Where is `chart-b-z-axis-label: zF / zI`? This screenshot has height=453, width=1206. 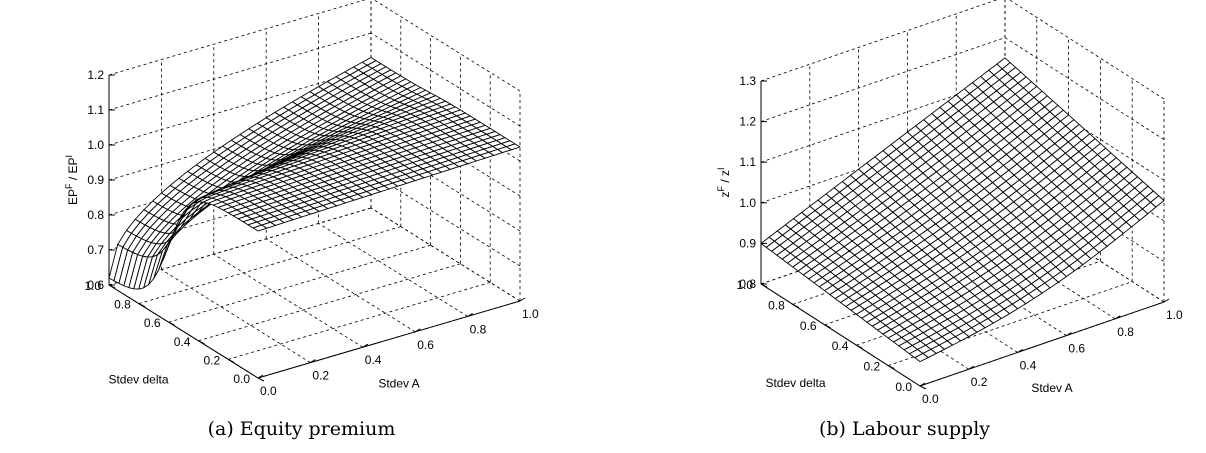
chart-b-z-axis-label: zF / zI is located at coordinates (724, 182).